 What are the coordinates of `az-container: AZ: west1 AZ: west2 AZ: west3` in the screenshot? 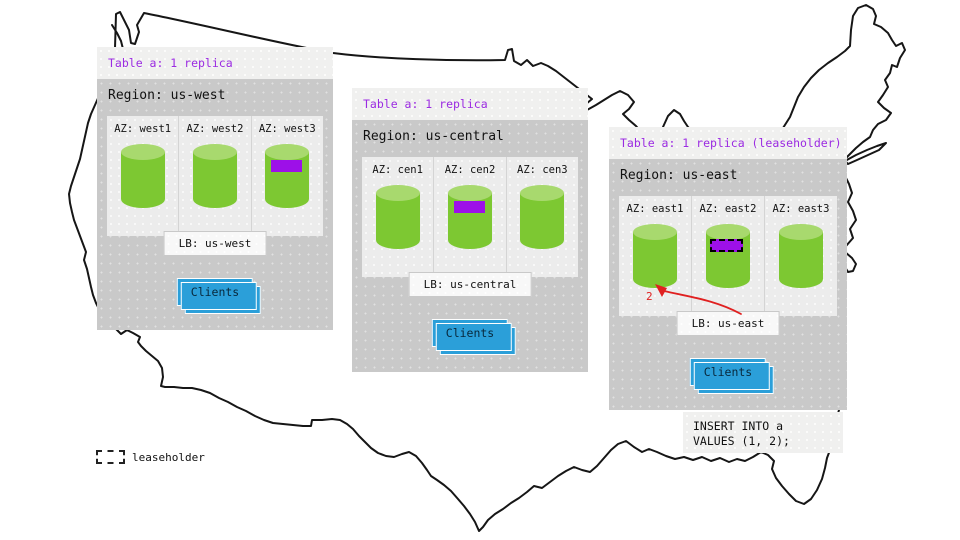 It's located at (215, 176).